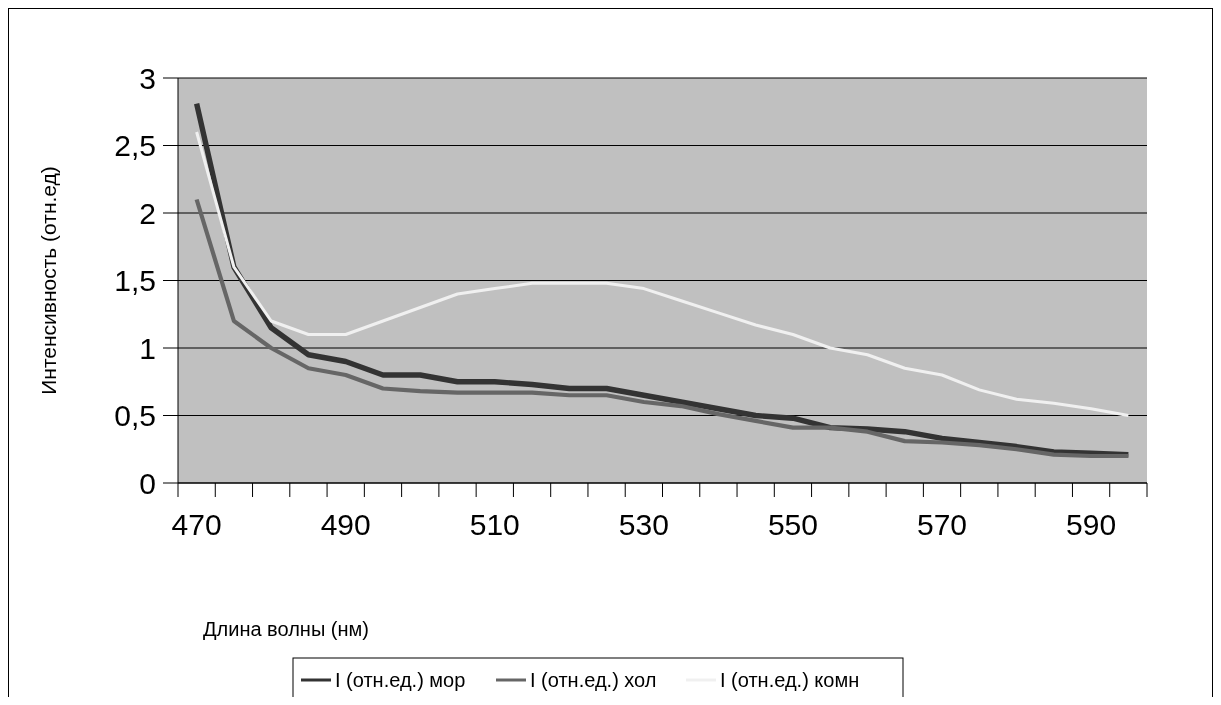 Image resolution: width=1221 pixels, height=705 pixels. Describe the element at coordinates (1091, 524) in the screenshot. I see `x-tick-label: 590` at that location.